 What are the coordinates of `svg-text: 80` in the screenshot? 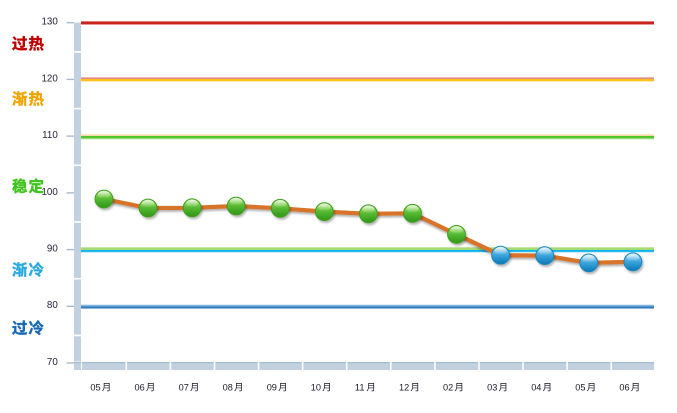 It's located at (52, 305).